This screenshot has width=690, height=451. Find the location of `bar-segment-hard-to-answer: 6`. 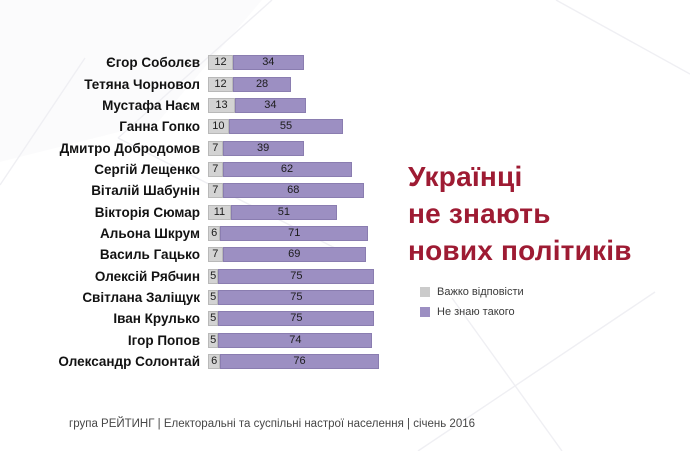

bar-segment-hard-to-answer: 6 is located at coordinates (214, 361).